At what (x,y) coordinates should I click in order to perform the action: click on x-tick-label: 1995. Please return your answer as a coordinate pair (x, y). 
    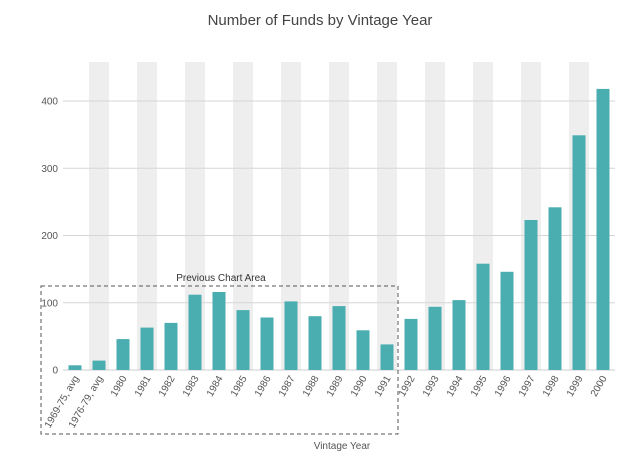
    Looking at the image, I should click on (479, 386).